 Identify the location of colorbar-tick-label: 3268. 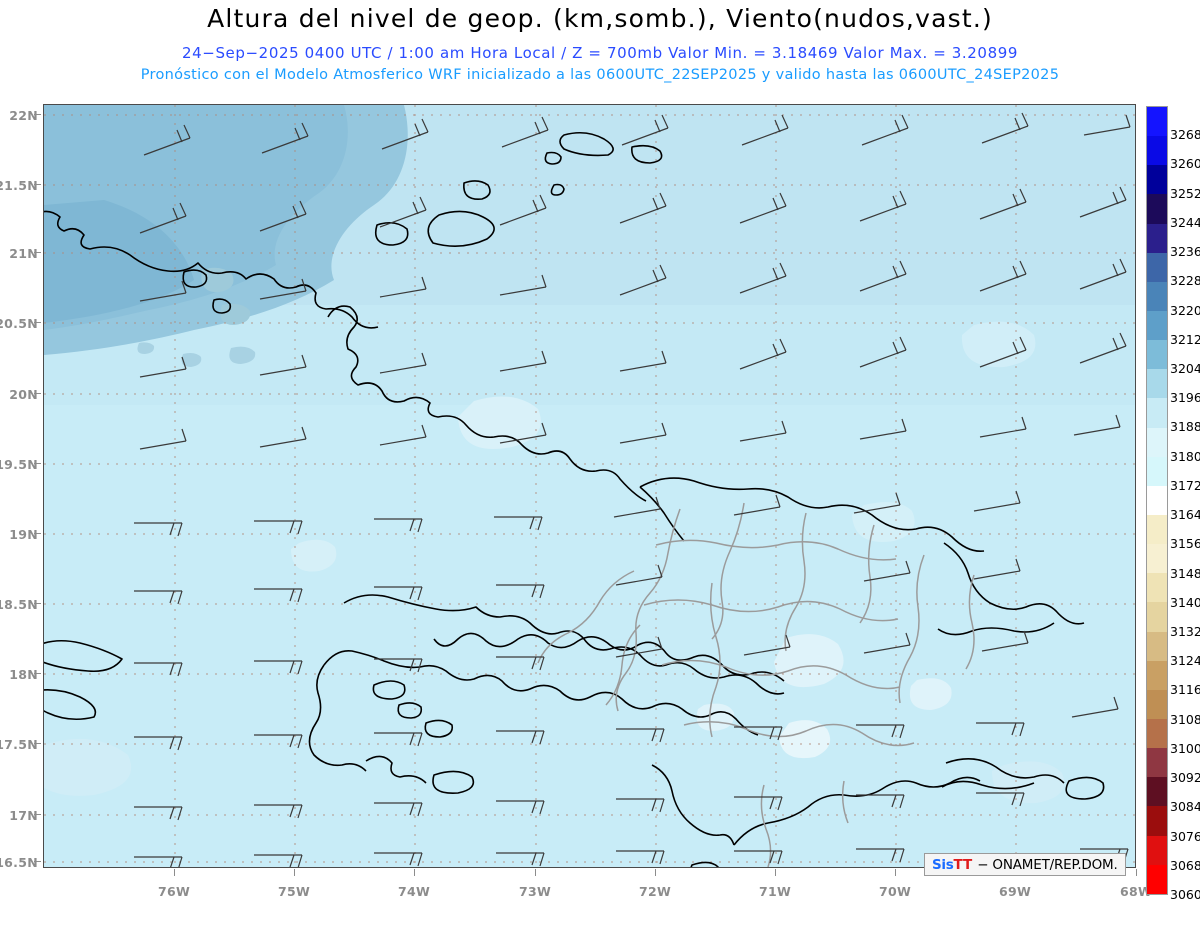
(1185, 135).